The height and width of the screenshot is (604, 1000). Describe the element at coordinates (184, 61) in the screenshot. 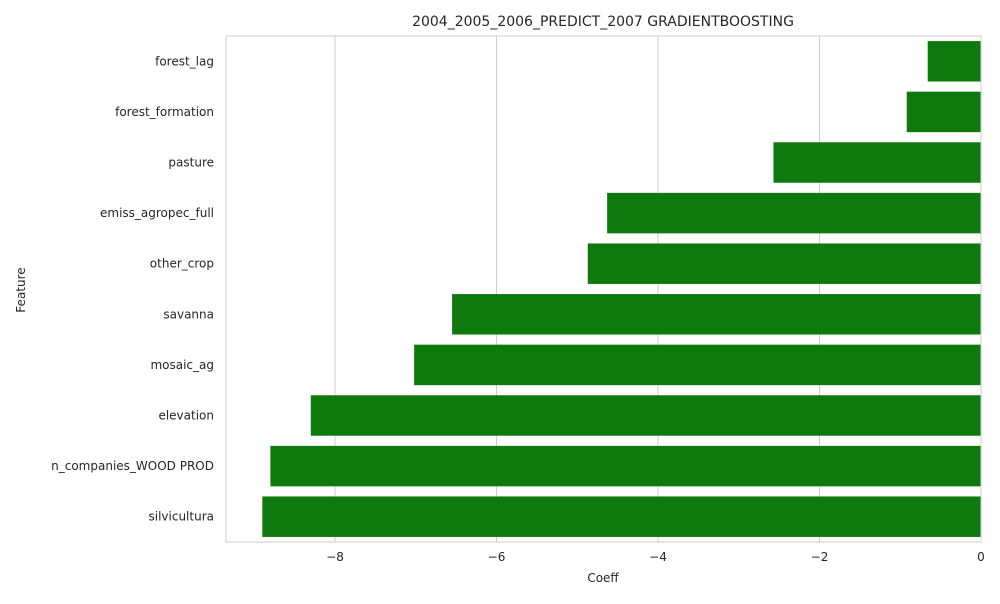

I see `y-tick-label: forest_lag` at that location.